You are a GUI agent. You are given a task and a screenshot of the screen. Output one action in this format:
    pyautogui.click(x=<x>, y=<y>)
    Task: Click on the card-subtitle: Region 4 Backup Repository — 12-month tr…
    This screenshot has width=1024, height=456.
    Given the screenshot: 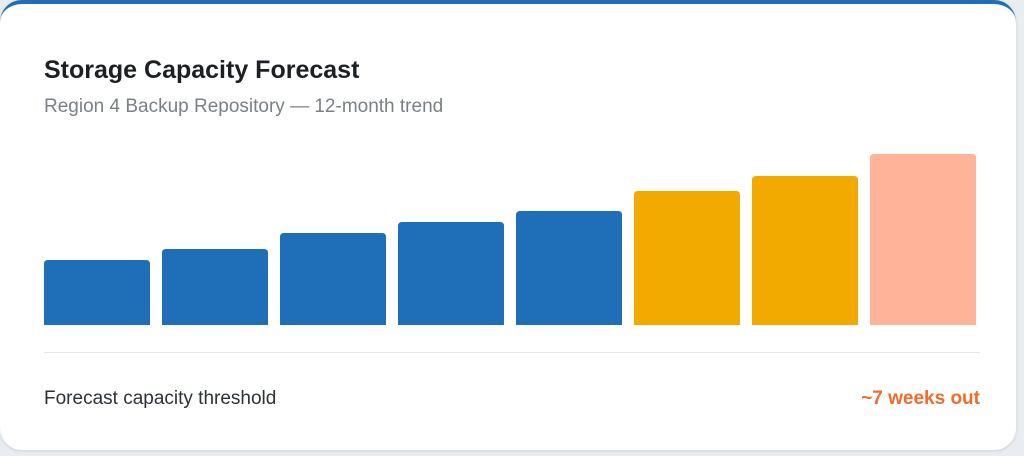 What is the action you would take?
    pyautogui.click(x=244, y=106)
    